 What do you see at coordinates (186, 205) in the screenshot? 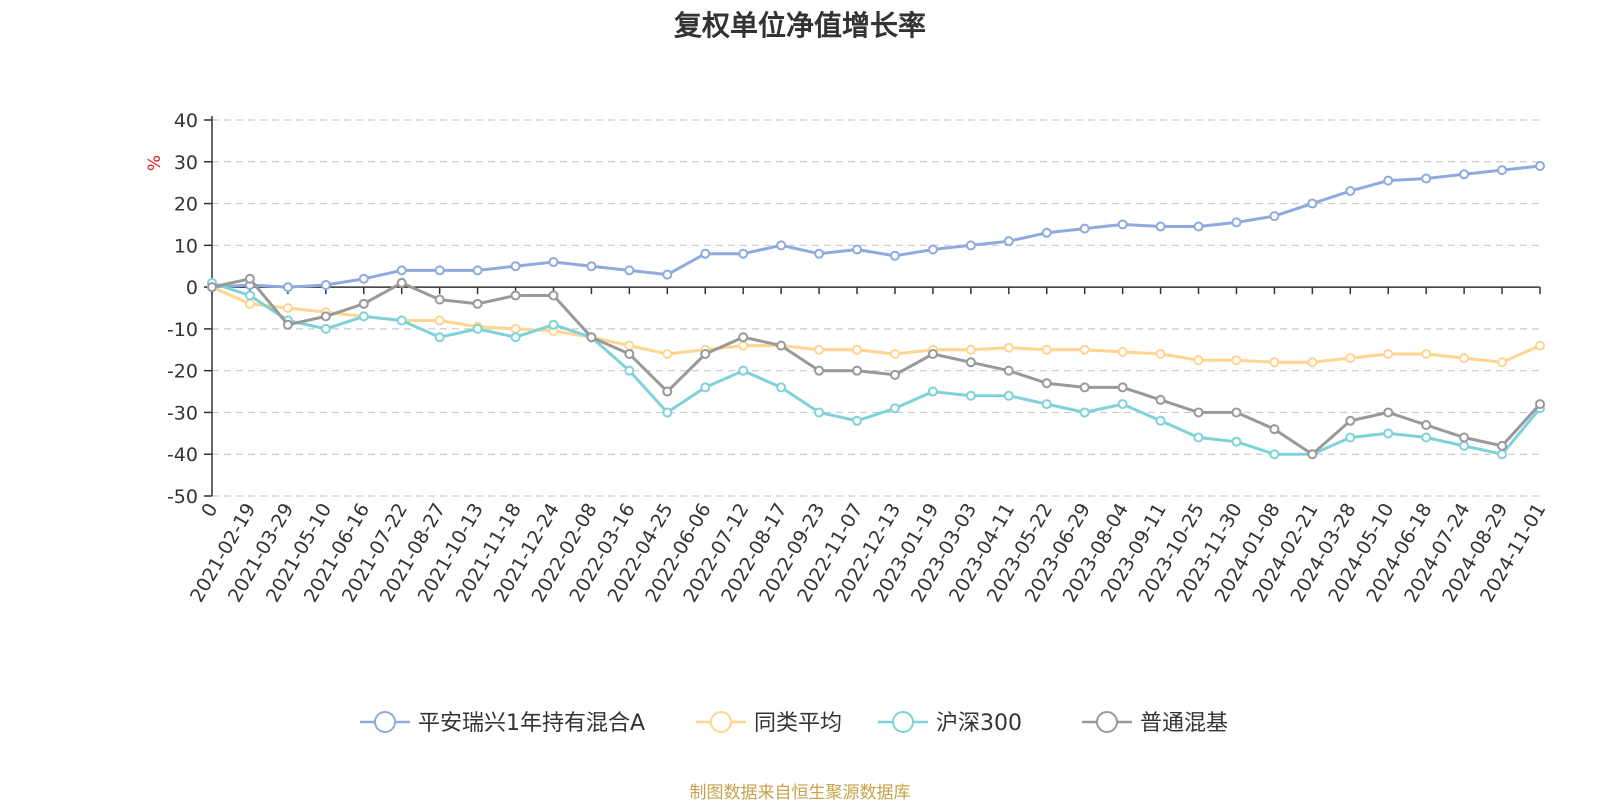
I see `y-tick-label: 20` at bounding box center [186, 205].